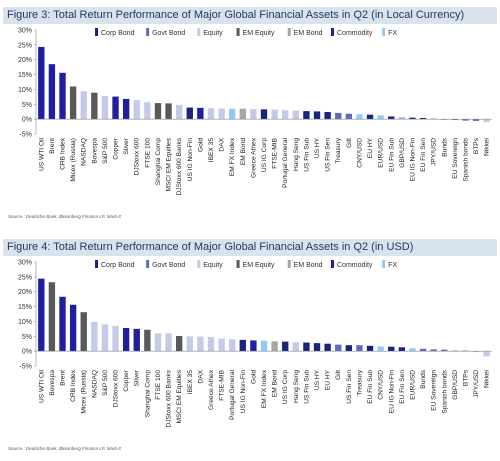  What do you see at coordinates (285, 346) in the screenshot?
I see `bar-us-ig-corp` at bounding box center [285, 346].